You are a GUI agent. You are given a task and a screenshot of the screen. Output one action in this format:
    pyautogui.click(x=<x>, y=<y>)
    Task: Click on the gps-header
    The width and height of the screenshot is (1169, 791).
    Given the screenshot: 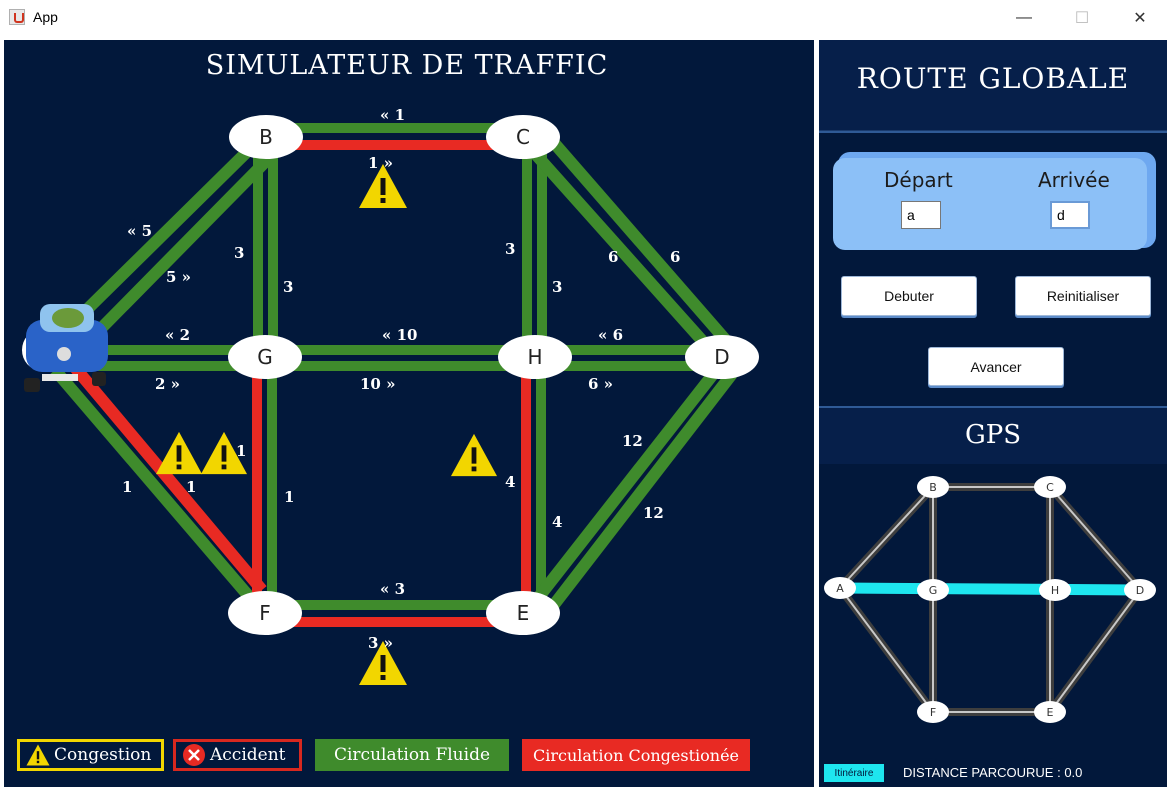 What is the action you would take?
    pyautogui.click(x=993, y=436)
    